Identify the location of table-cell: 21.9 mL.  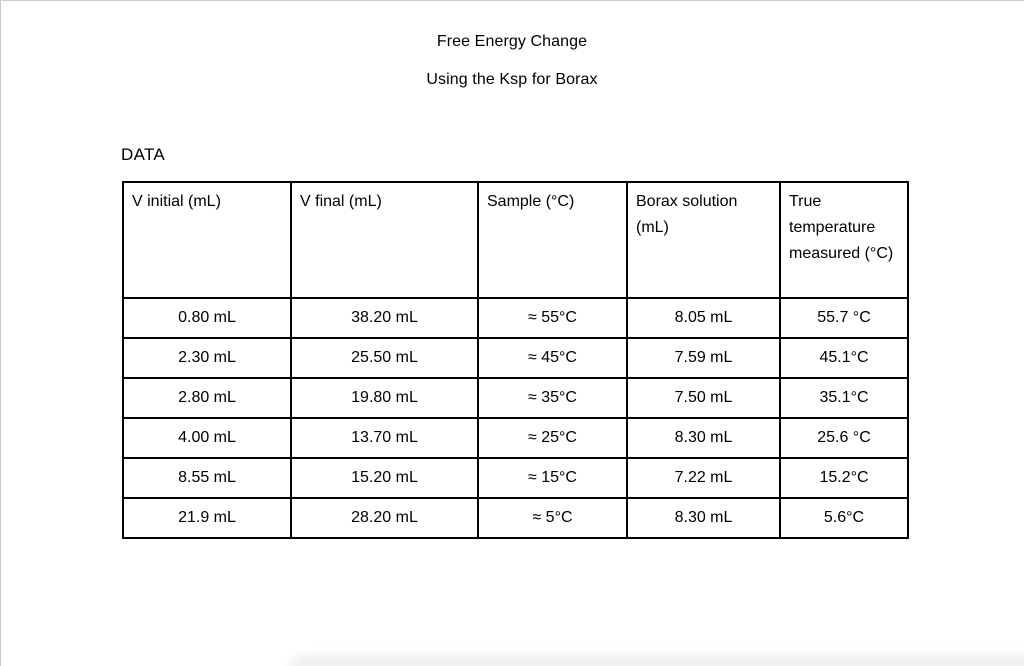
(207, 518).